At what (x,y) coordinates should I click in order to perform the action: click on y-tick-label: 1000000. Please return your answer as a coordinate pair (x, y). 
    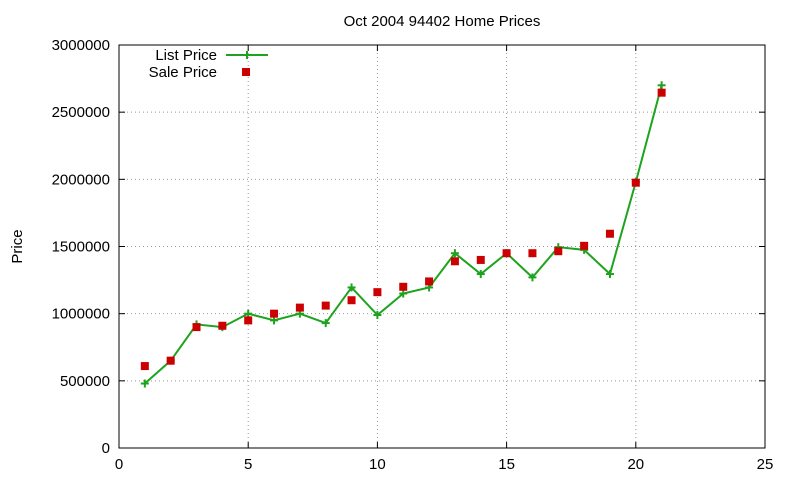
    Looking at the image, I should click on (81, 314).